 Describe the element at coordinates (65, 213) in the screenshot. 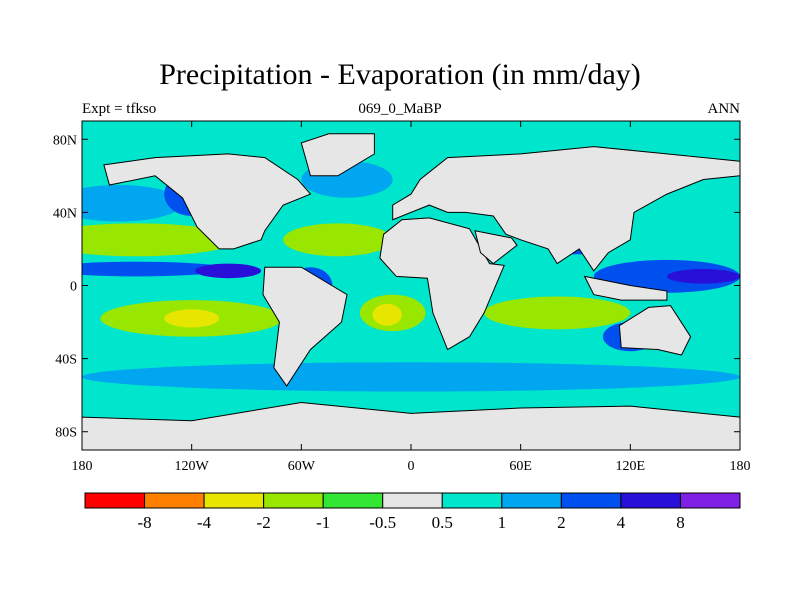

I see `y-tick-label: 40N` at that location.